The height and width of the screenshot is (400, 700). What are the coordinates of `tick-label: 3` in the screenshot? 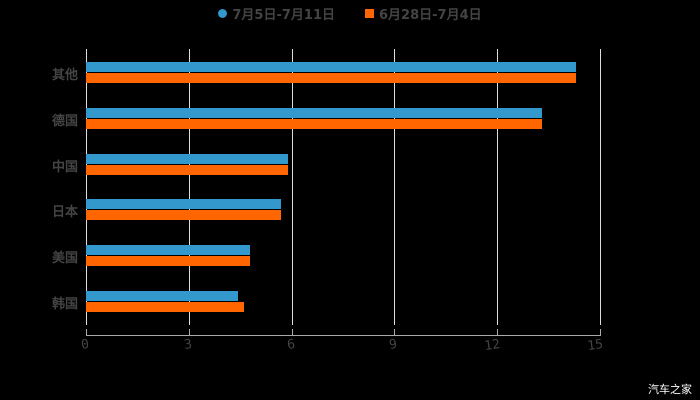 It's located at (188, 345).